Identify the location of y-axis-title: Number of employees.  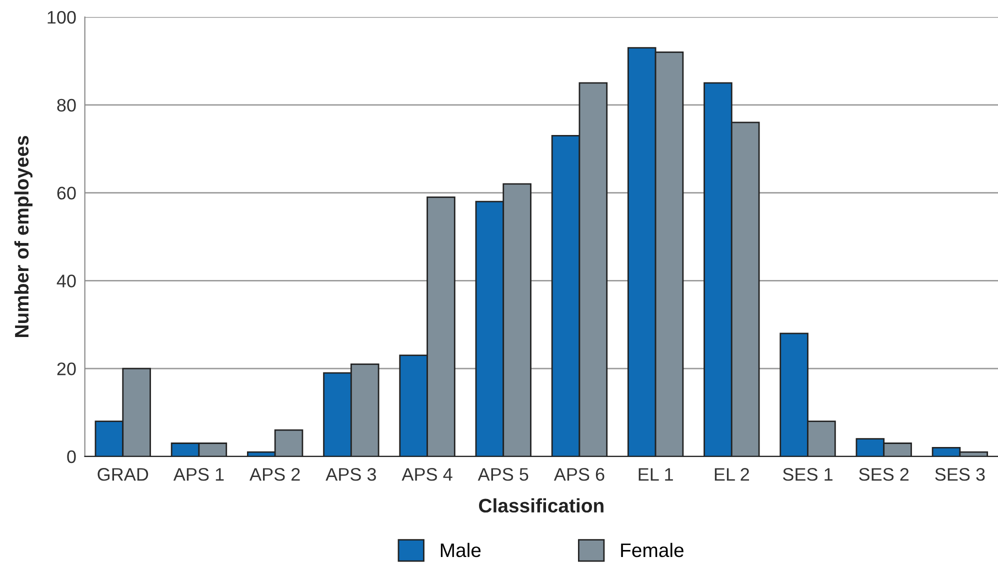
(23, 236).